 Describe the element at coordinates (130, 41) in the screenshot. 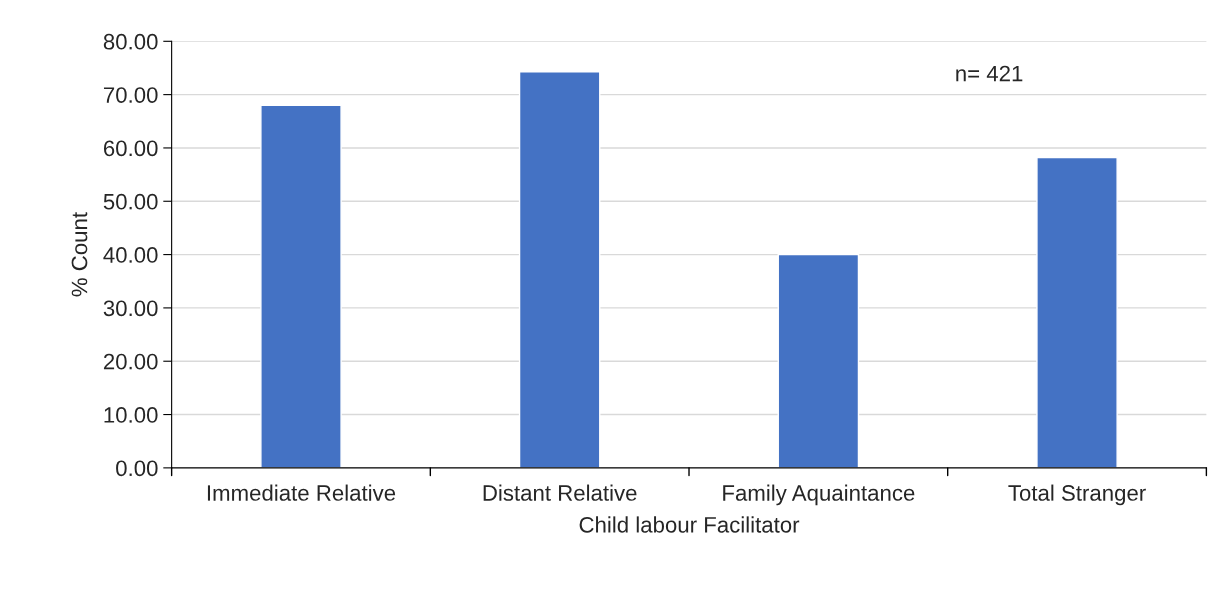

I see `y-tick-label: 80.00` at that location.